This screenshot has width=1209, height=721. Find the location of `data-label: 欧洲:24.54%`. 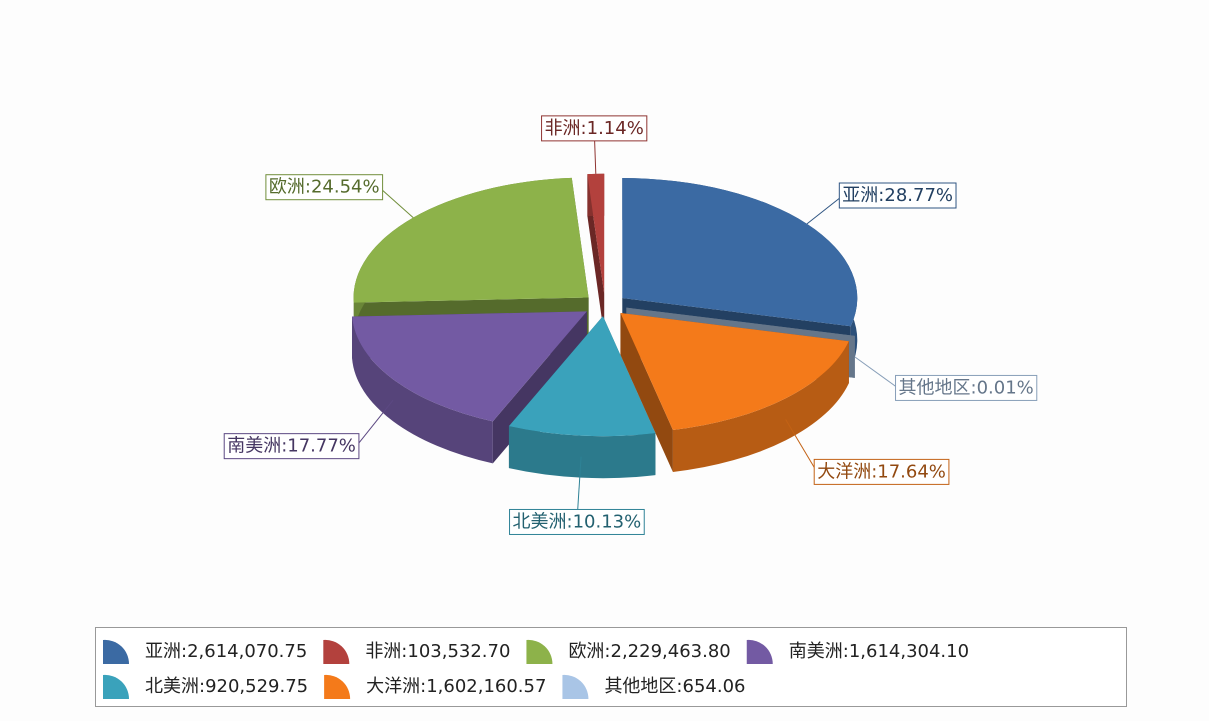

data-label: 欧洲:24.54% is located at coordinates (324, 187).